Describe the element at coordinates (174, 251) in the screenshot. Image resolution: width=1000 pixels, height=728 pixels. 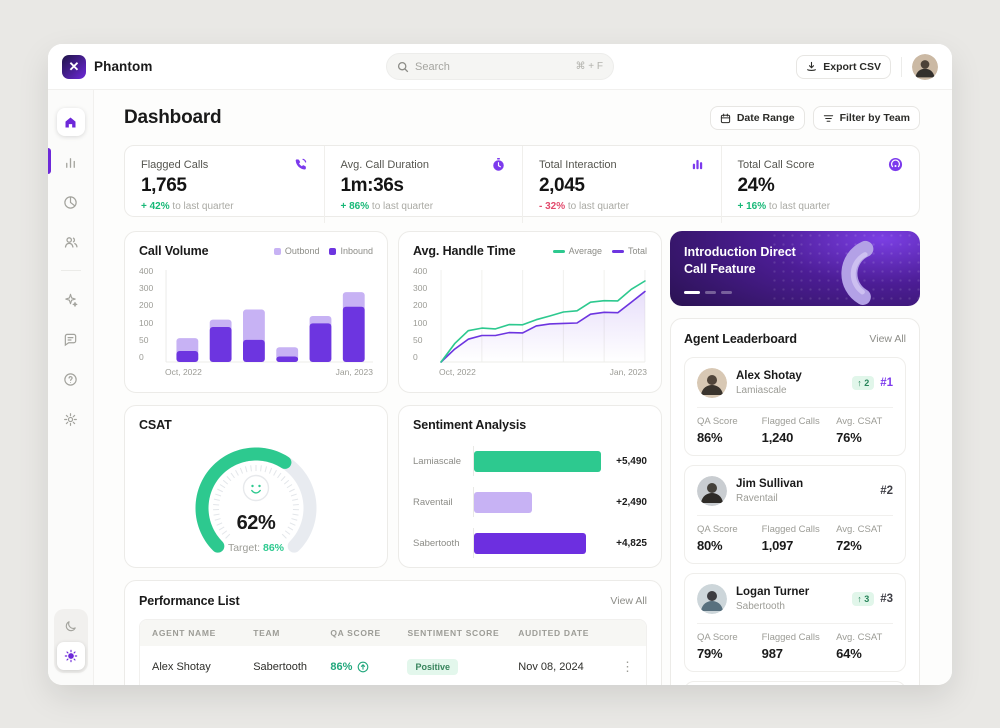
I see `chart-title: Call Volume` at that location.